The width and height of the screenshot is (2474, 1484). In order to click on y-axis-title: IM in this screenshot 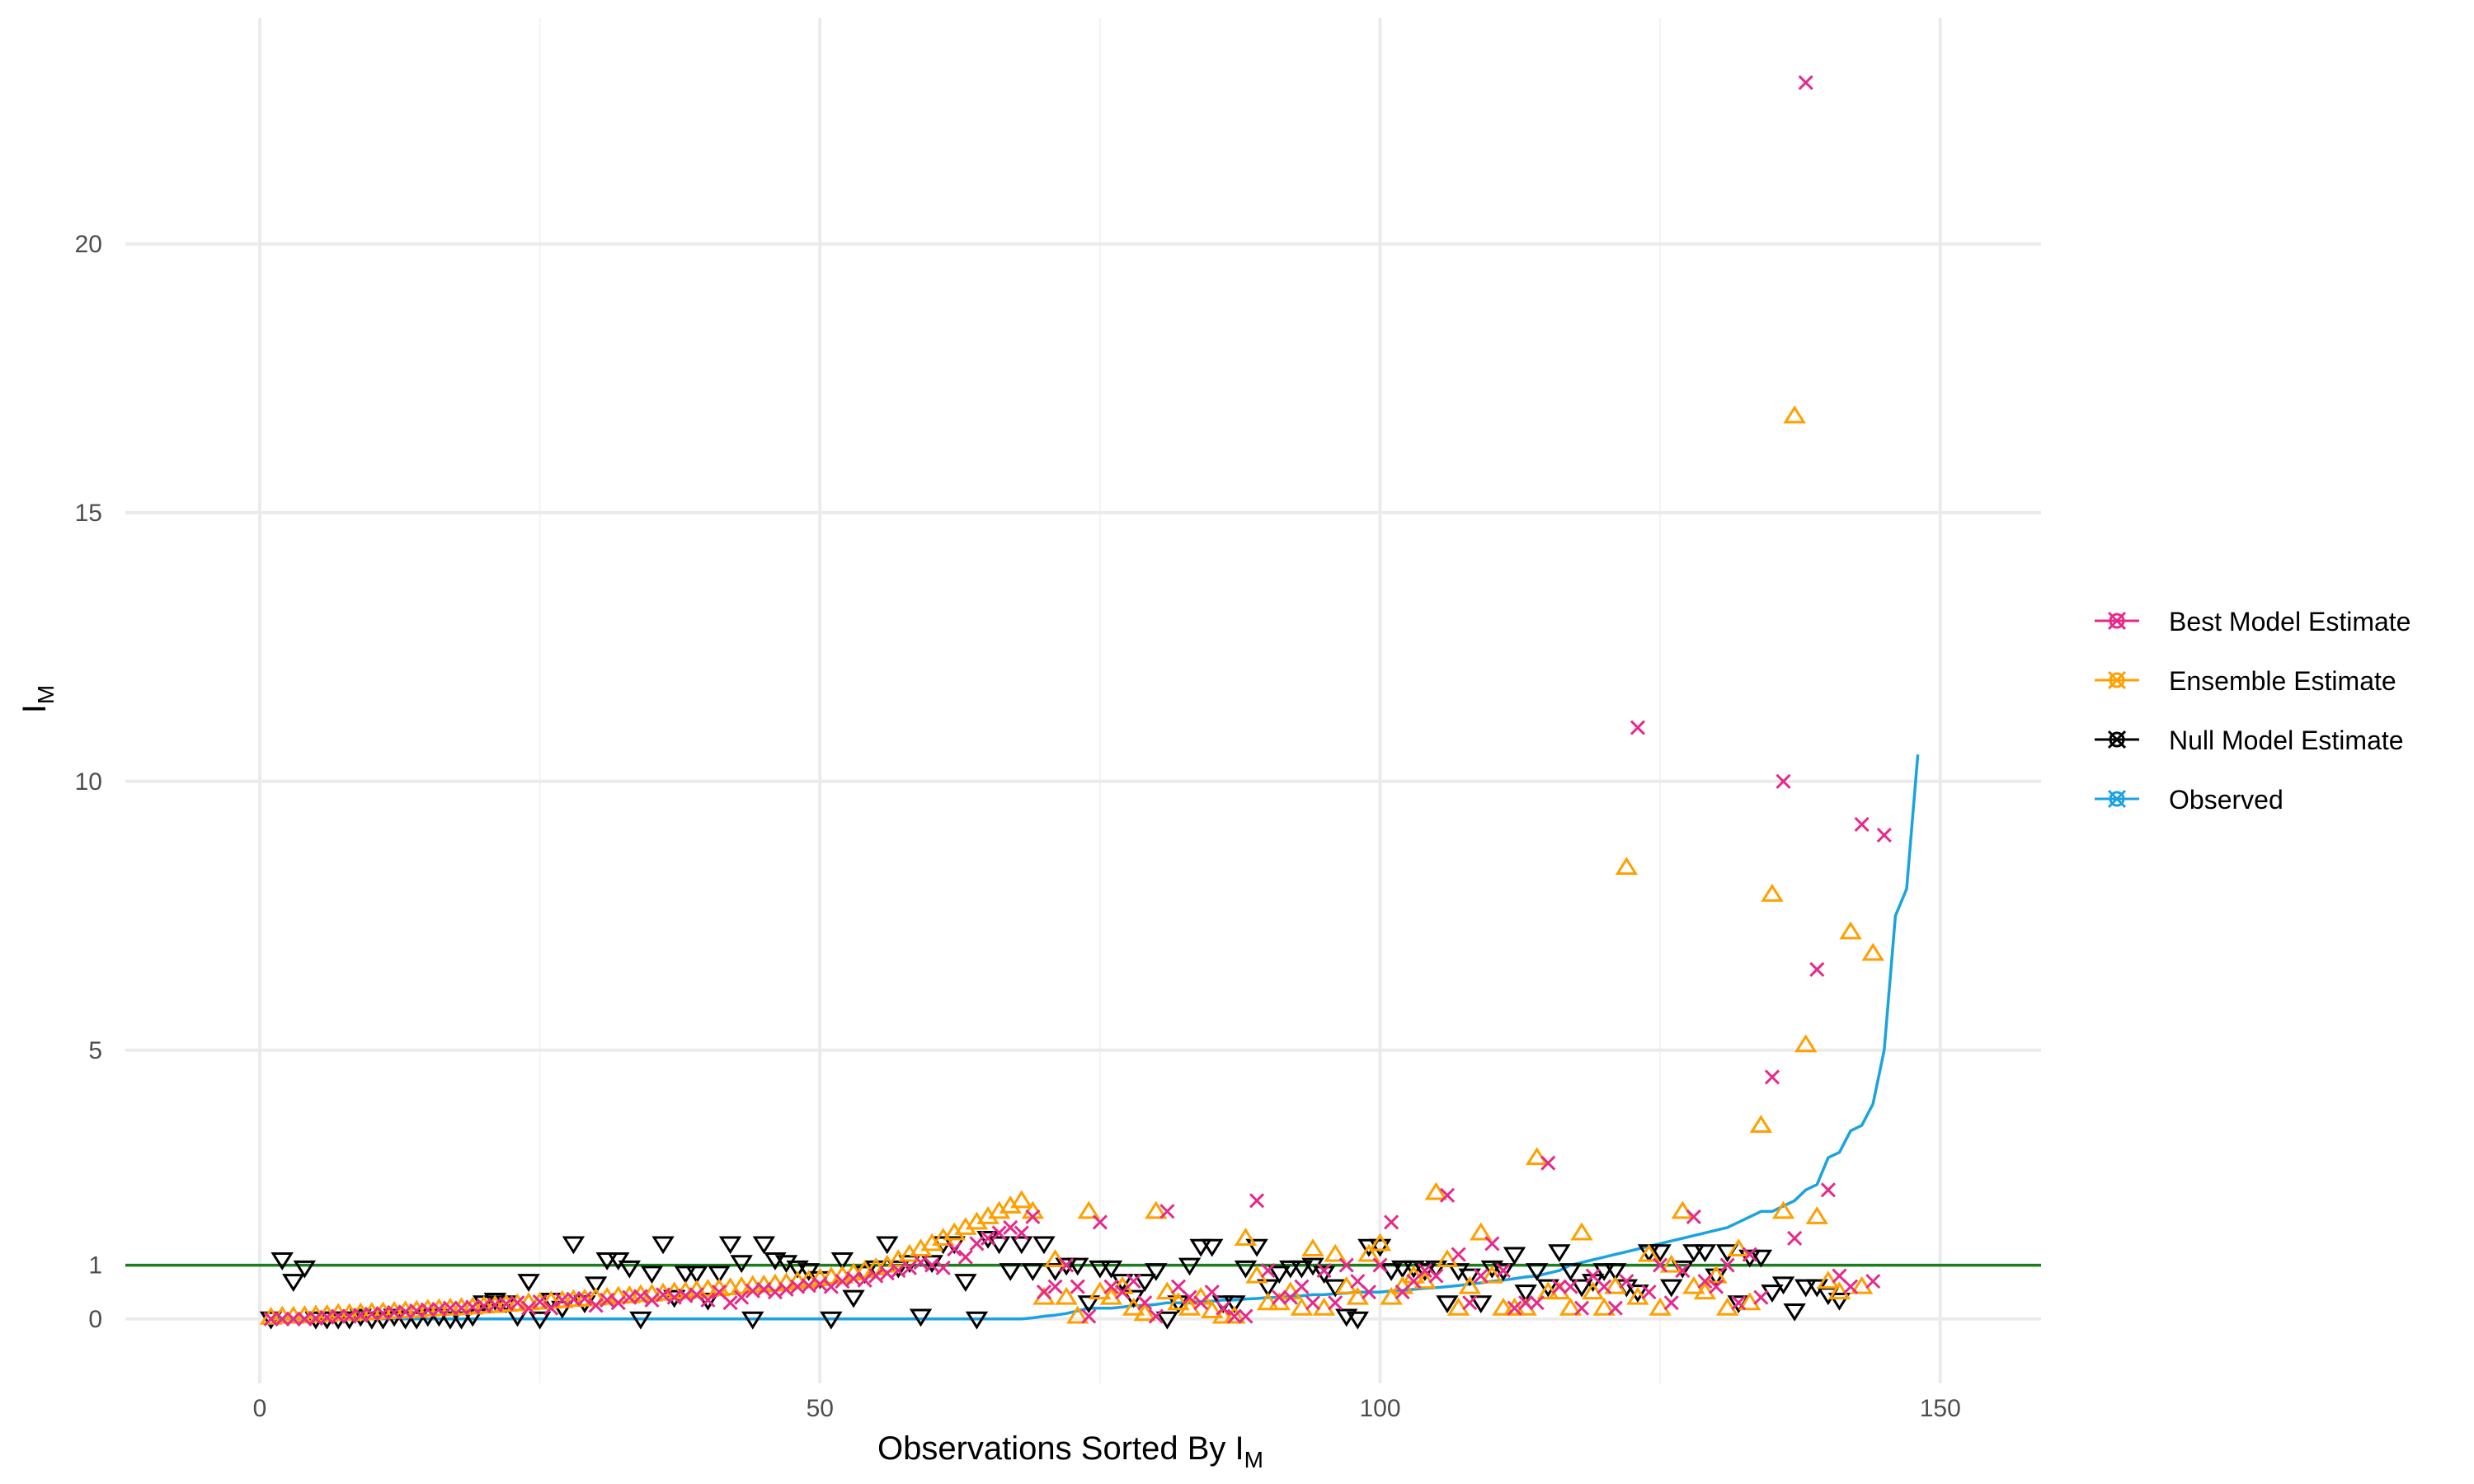, I will do `click(37, 699)`.